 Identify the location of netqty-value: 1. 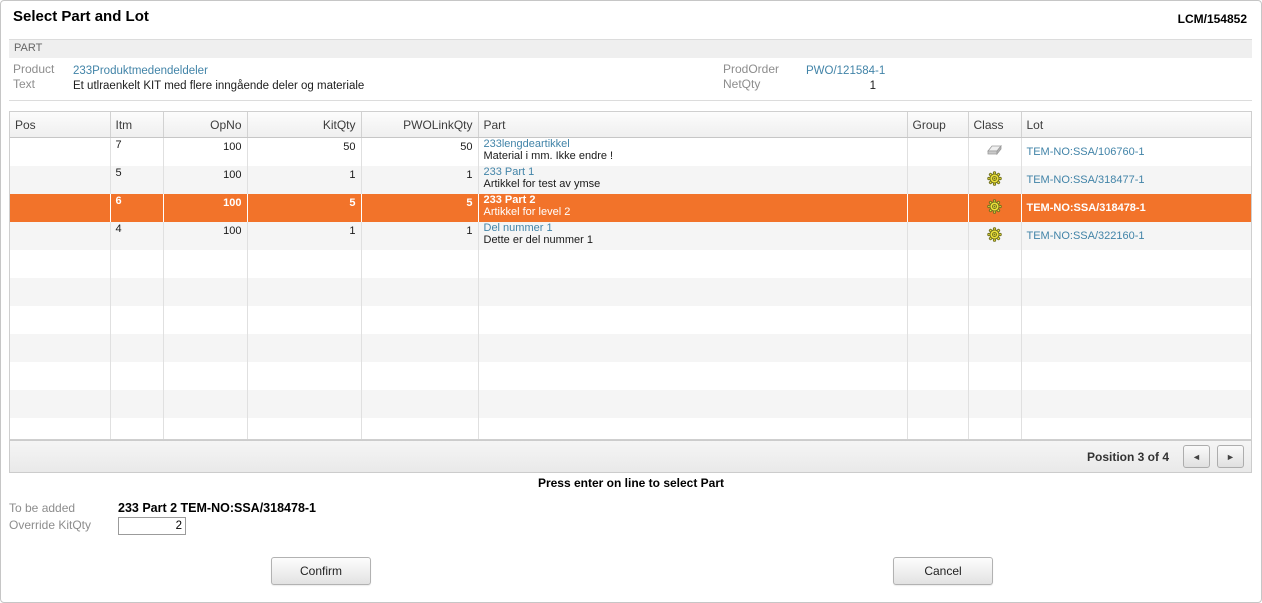
(872, 86).